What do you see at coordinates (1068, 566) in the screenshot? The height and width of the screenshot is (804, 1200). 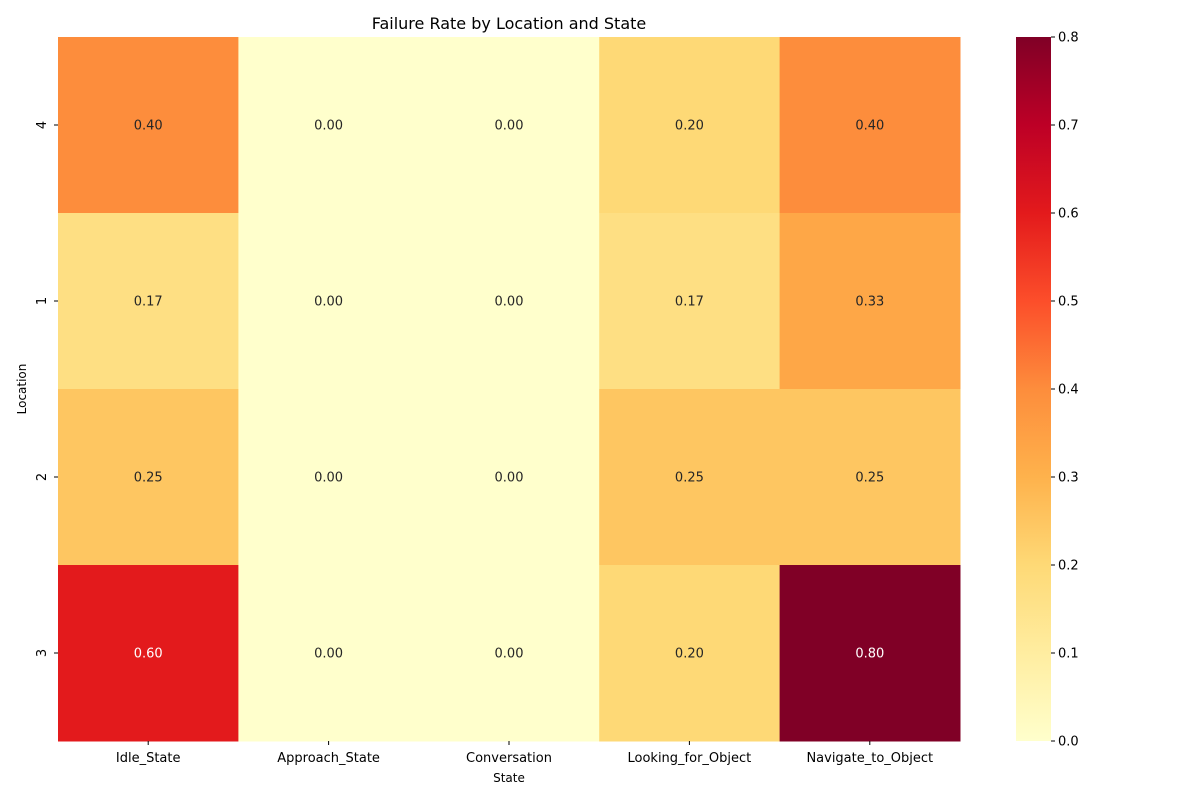 I see `colorbar-tick-label: 0.2` at bounding box center [1068, 566].